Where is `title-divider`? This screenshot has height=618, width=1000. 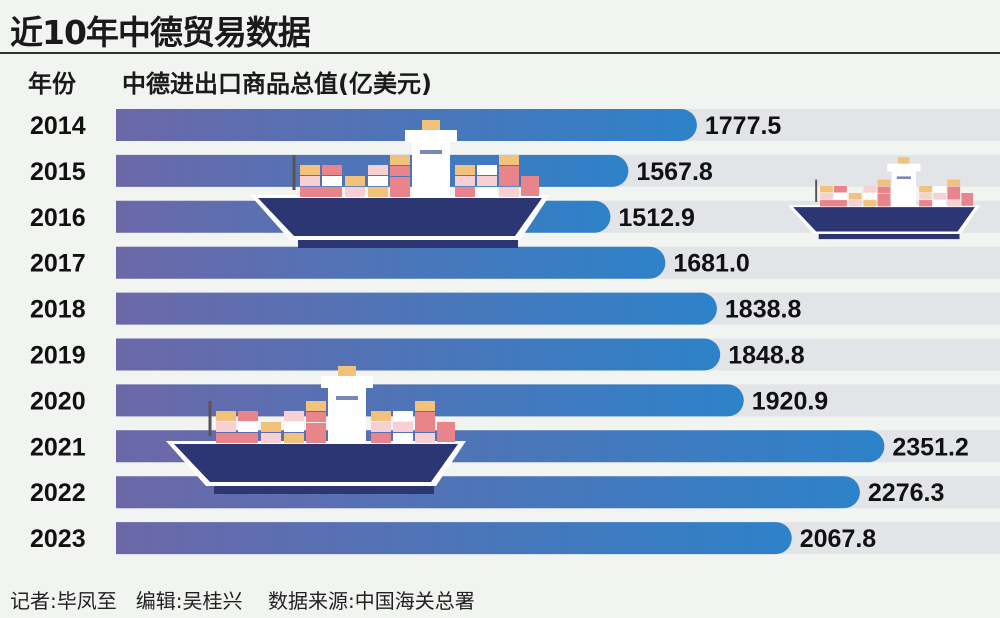
title-divider is located at coordinates (500, 53).